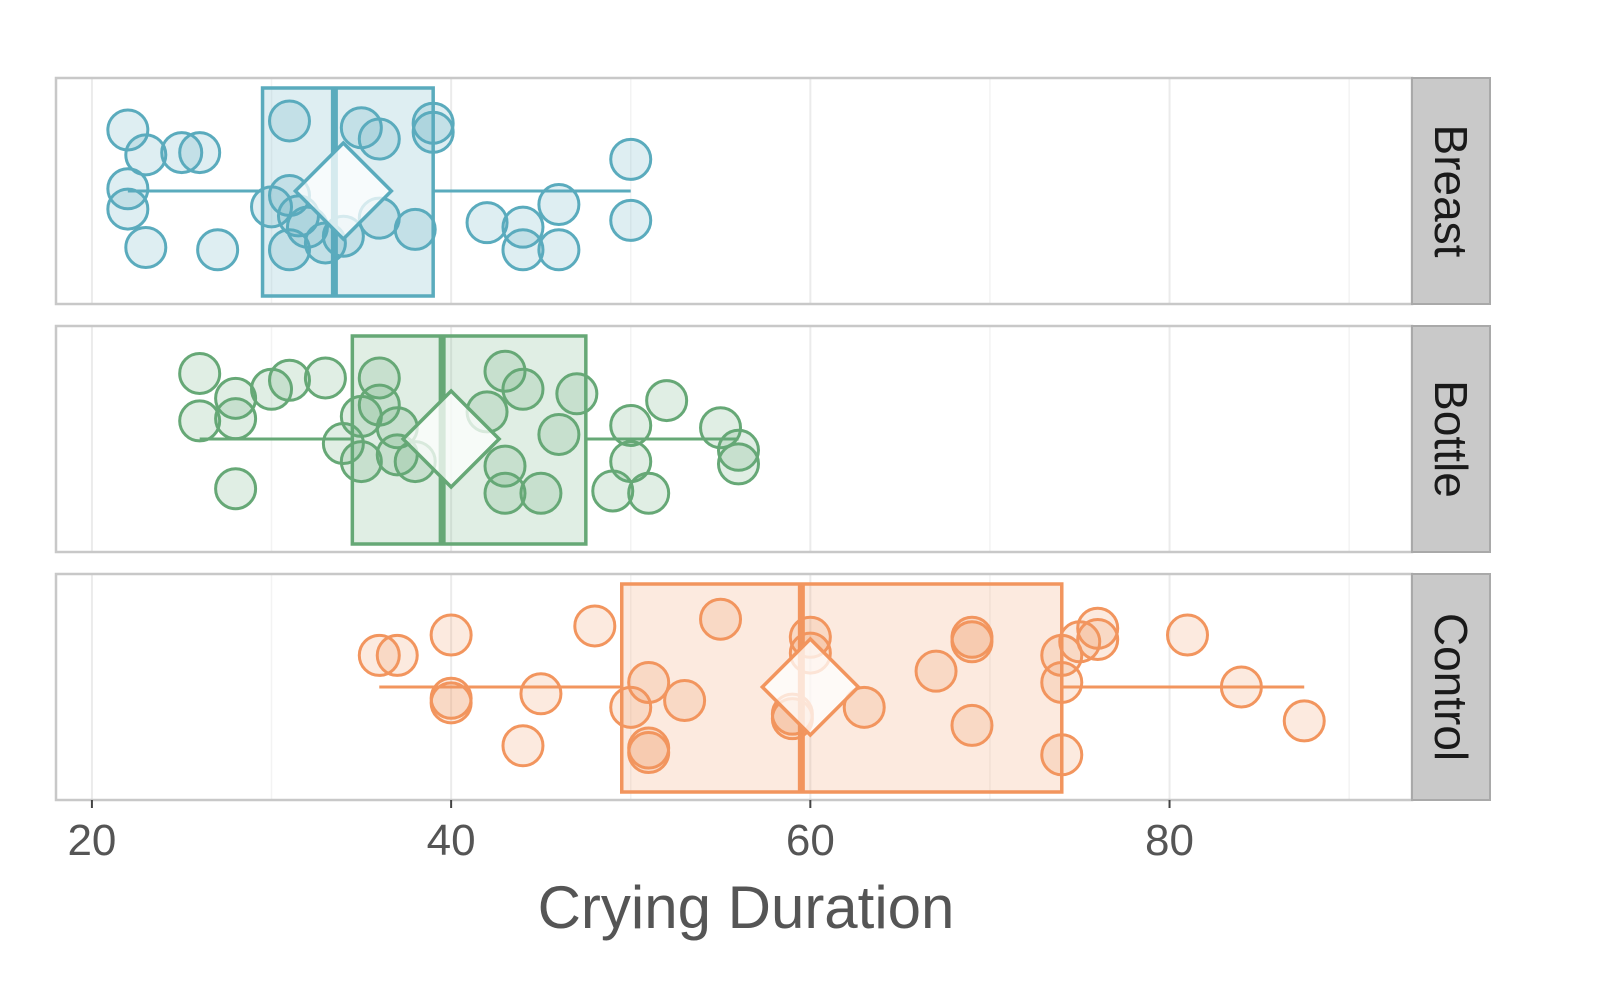  I want to click on x-axis-title: Crying Duration, so click(746, 907).